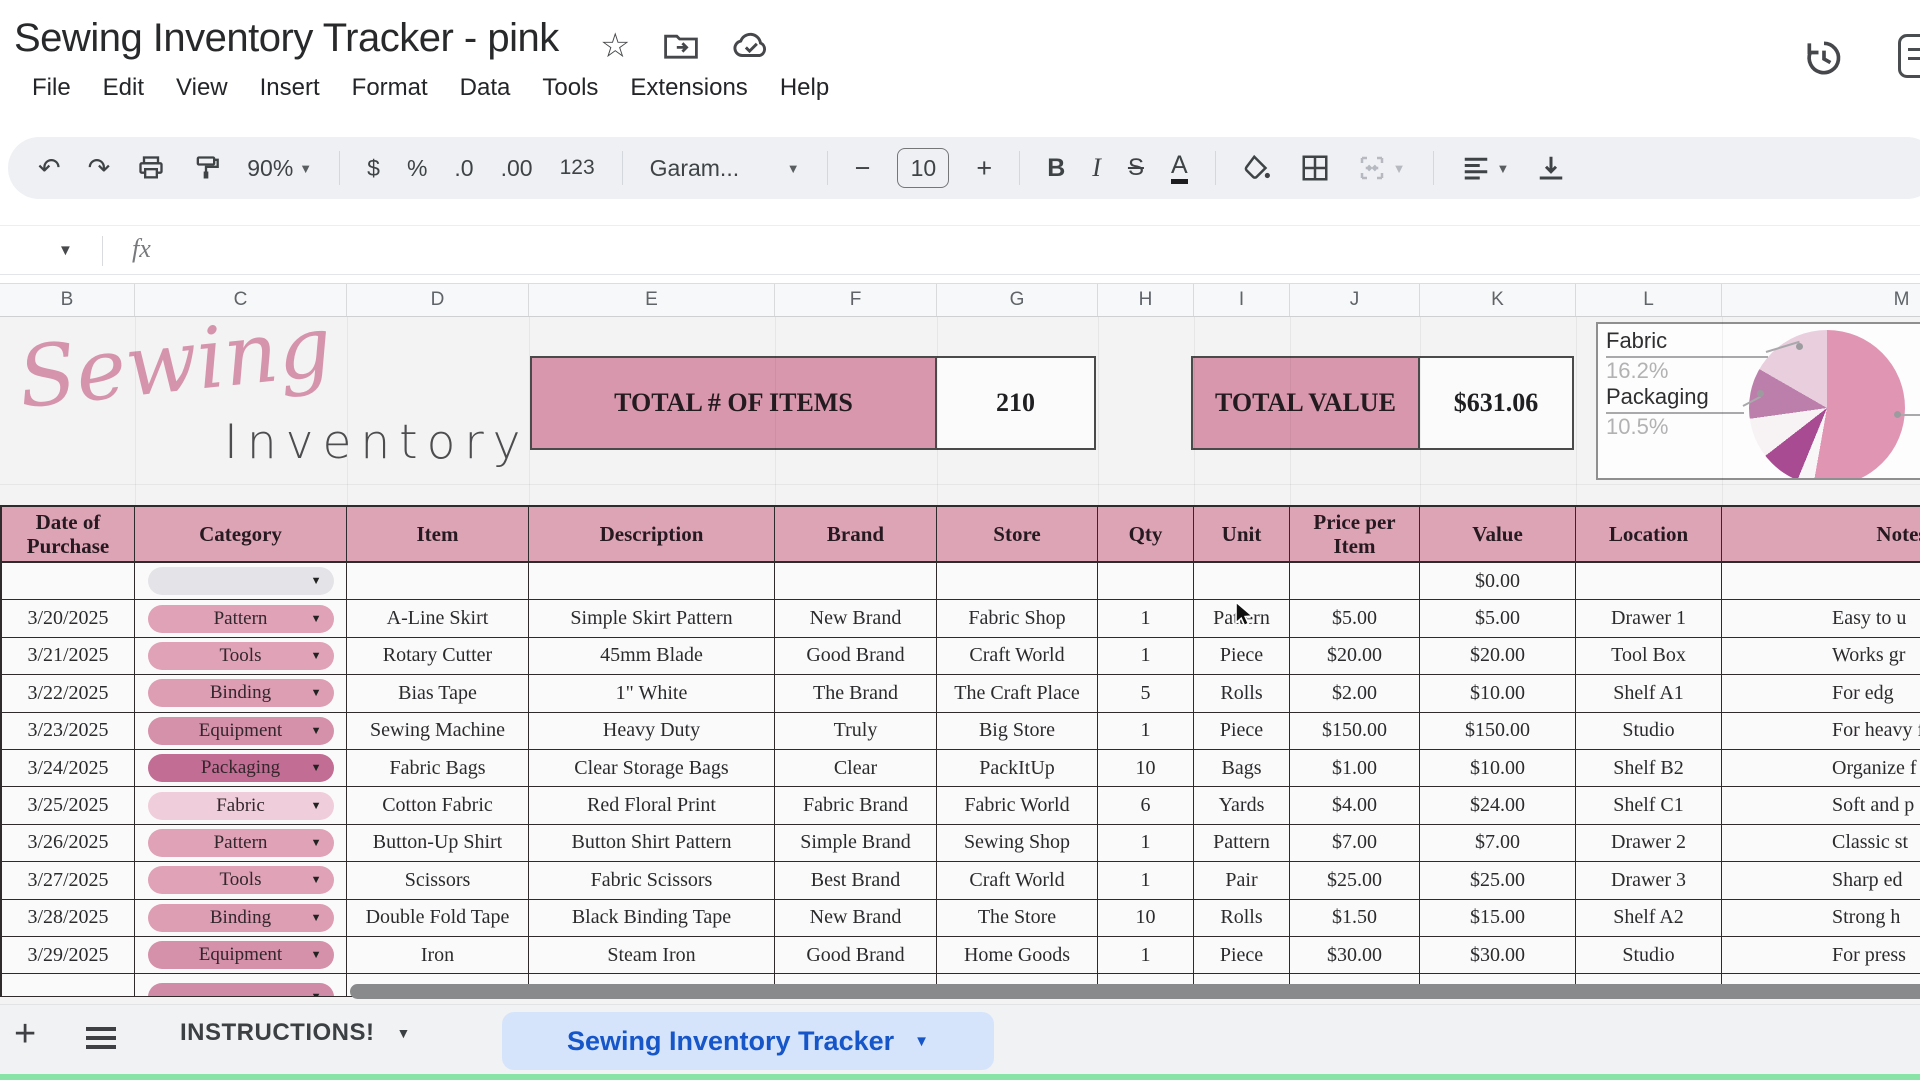 This screenshot has height=1080, width=1920. I want to click on cell-value: $7.00, so click(1498, 843).